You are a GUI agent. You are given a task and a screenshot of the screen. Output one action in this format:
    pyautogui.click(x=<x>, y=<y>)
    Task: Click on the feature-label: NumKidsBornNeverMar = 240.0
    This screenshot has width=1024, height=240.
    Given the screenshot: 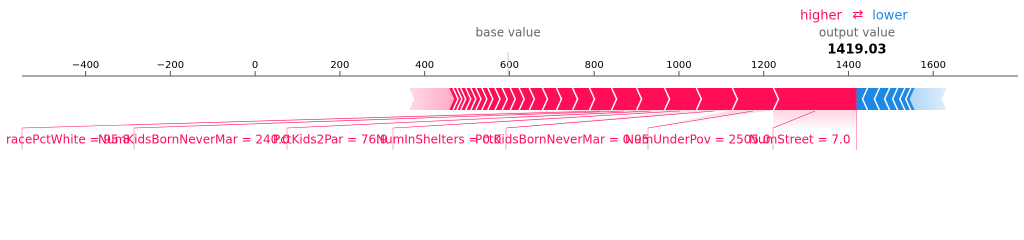 What is the action you would take?
    pyautogui.click(x=194, y=140)
    